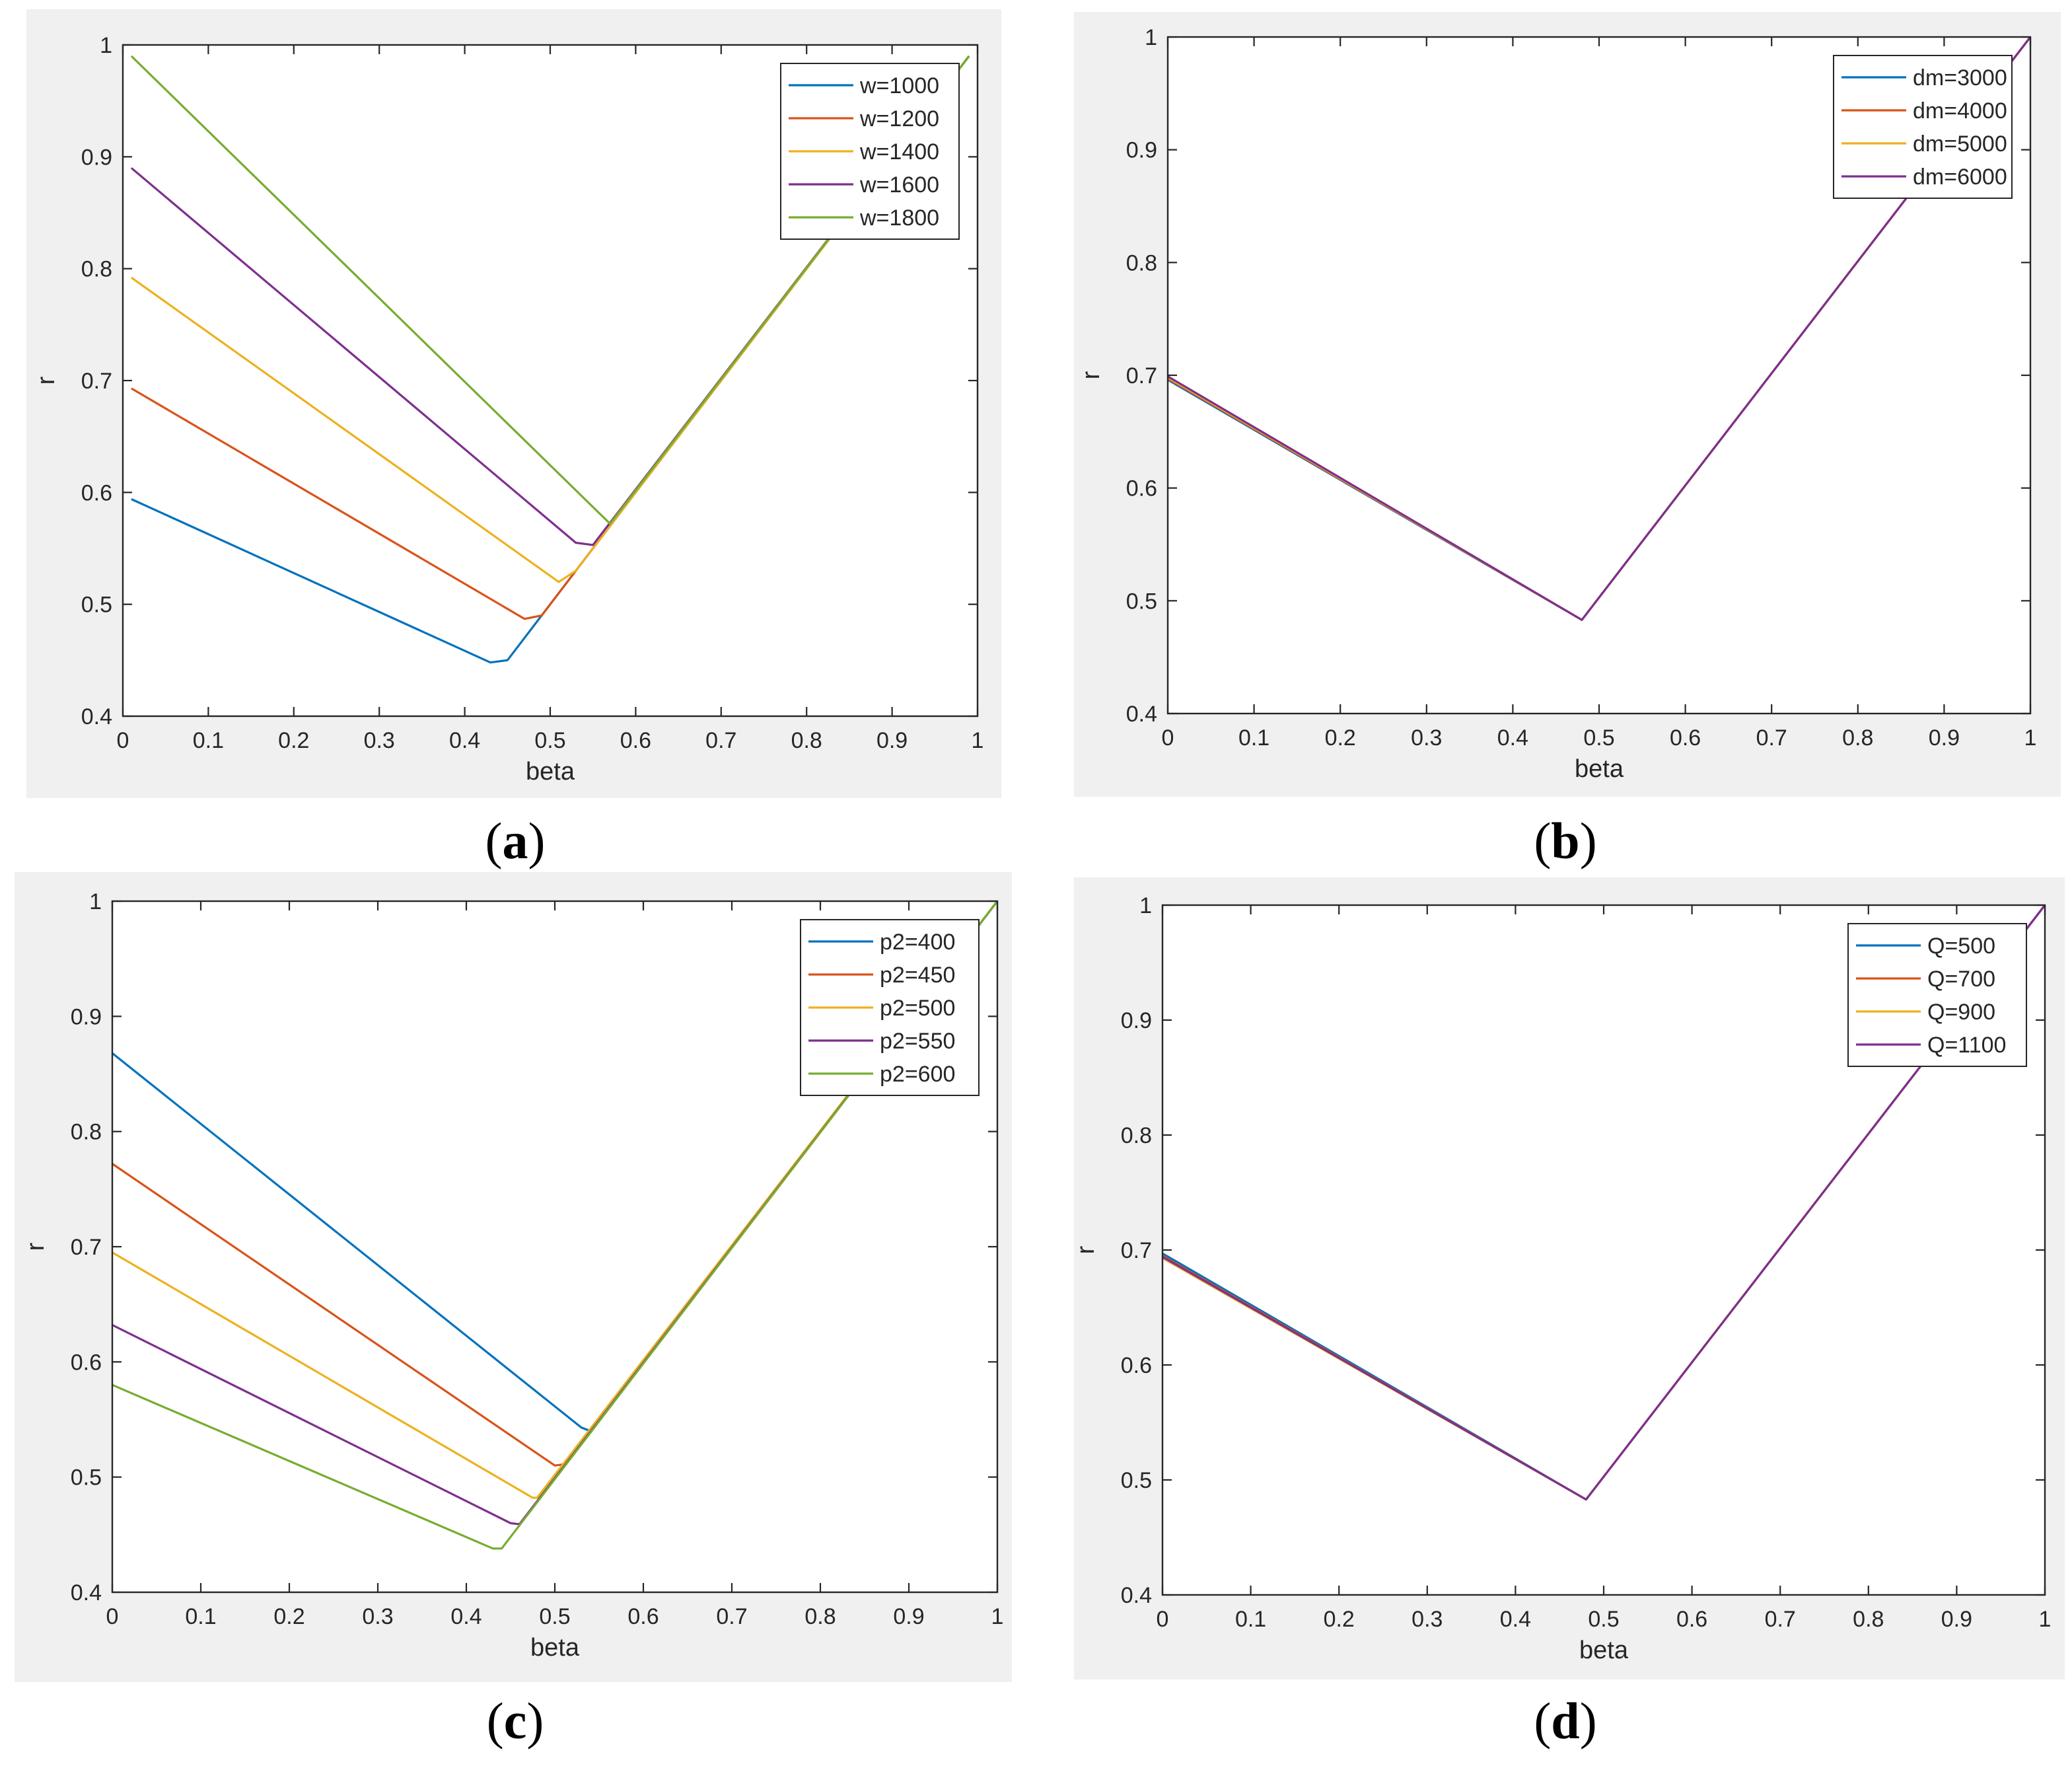 The height and width of the screenshot is (1766, 2072). Describe the element at coordinates (1960, 177) in the screenshot. I see `legend-entry: dm=6000` at that location.